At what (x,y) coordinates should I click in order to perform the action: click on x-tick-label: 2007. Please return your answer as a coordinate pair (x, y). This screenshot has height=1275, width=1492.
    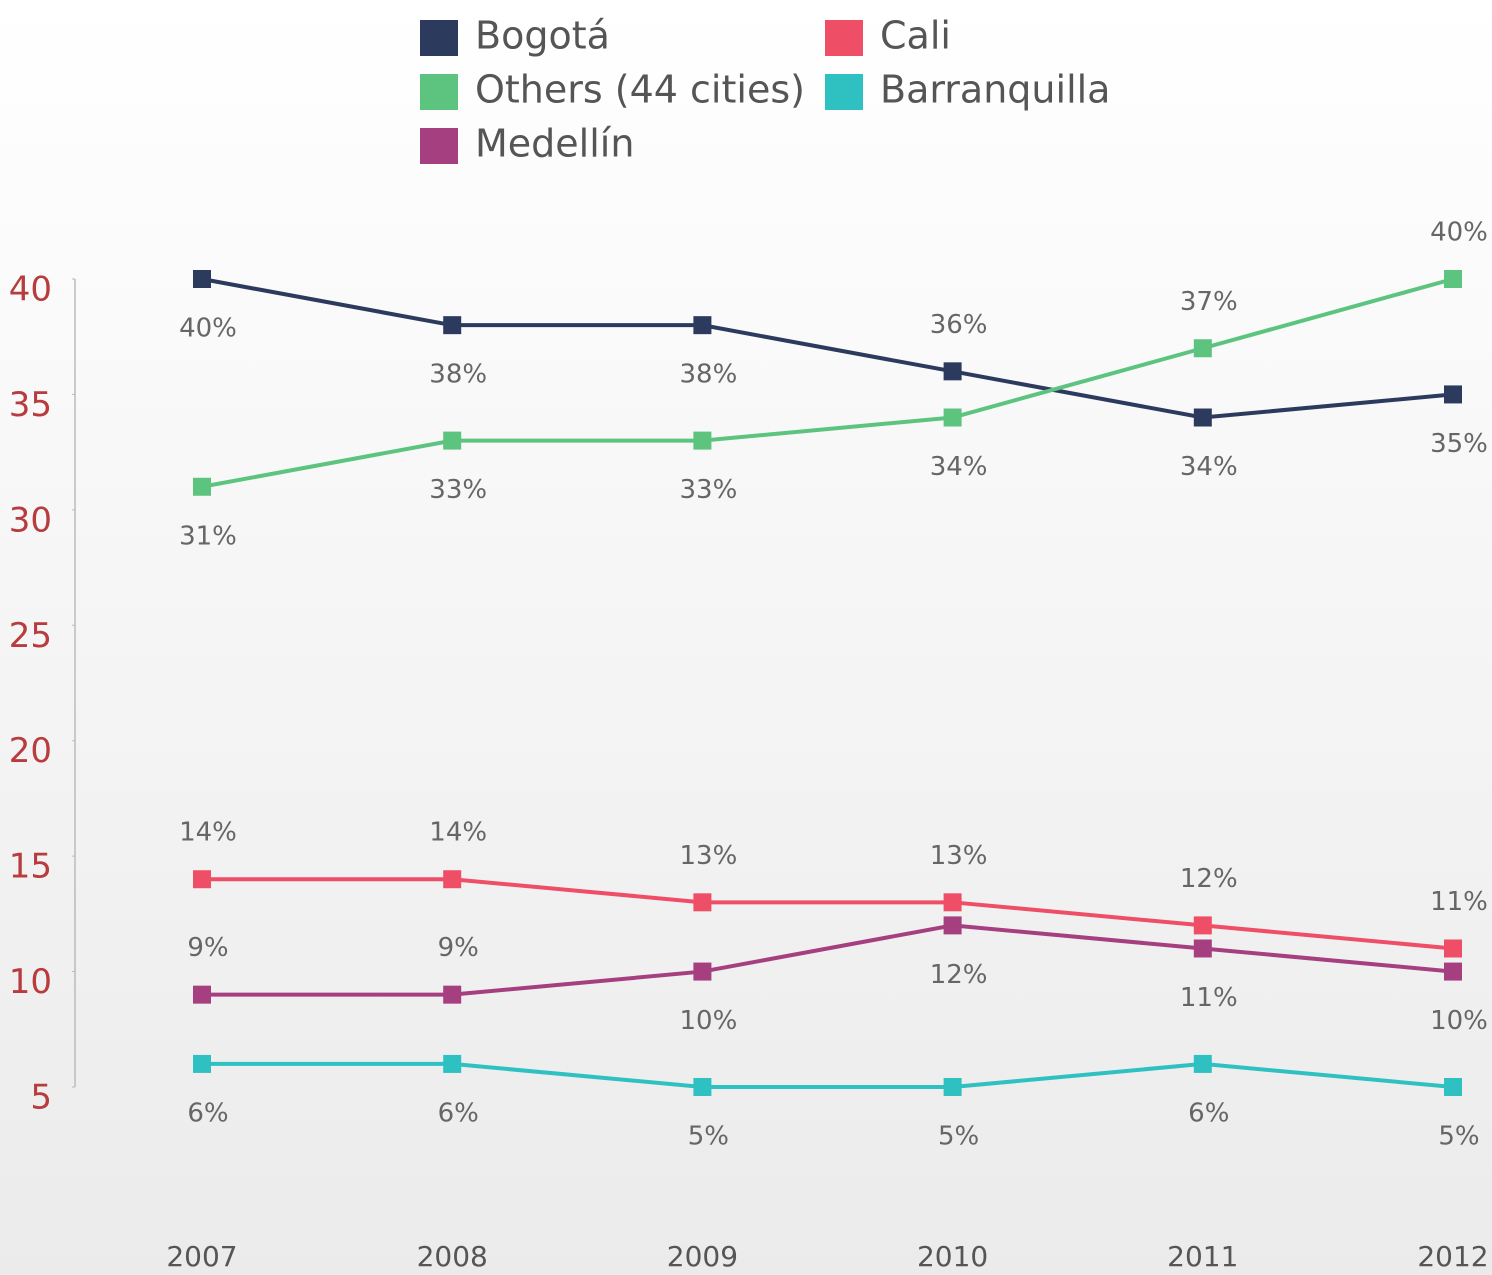
    Looking at the image, I should click on (201, 1256).